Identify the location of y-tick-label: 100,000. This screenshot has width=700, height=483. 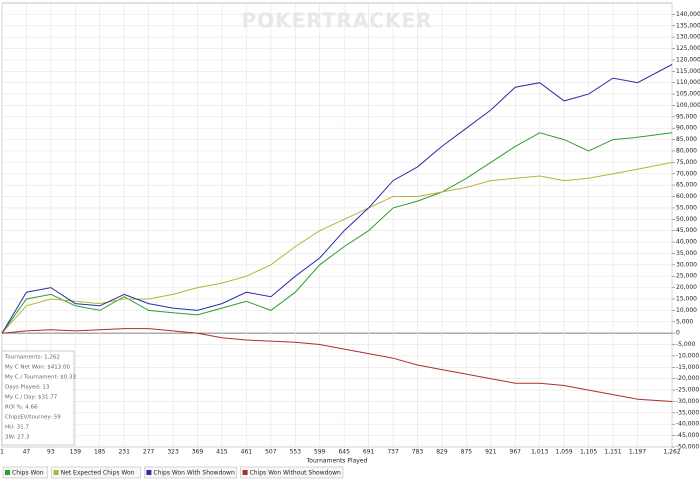
(688, 105).